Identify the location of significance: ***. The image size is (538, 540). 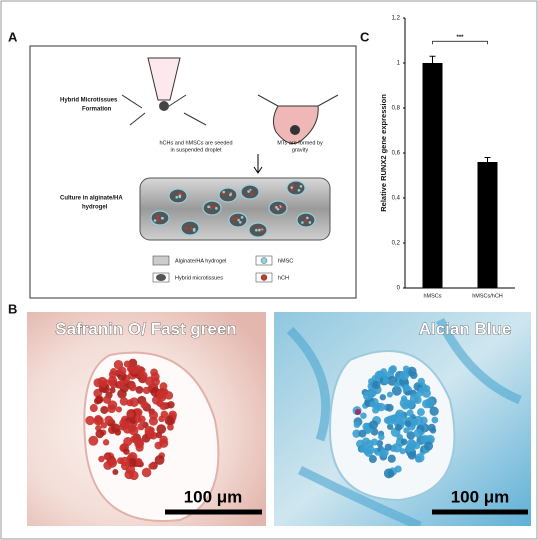
(460, 38).